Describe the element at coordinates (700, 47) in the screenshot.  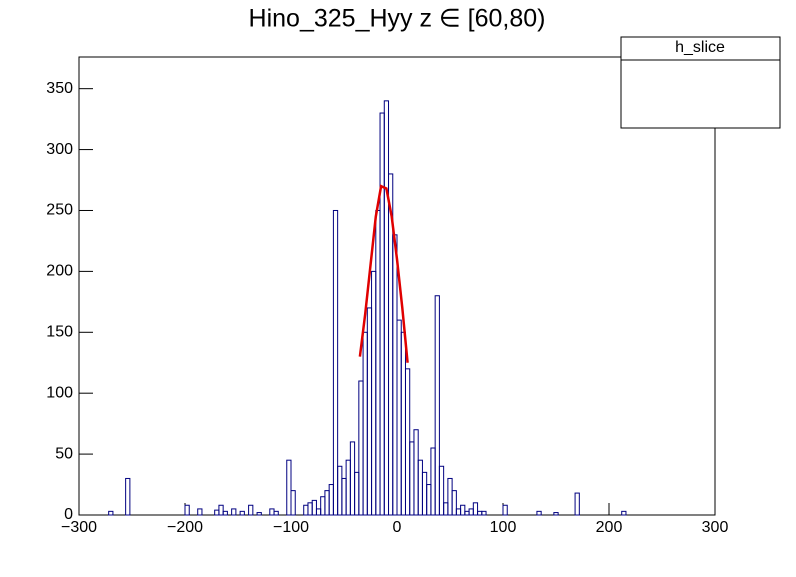
I see `stats-title: h_slice` at that location.